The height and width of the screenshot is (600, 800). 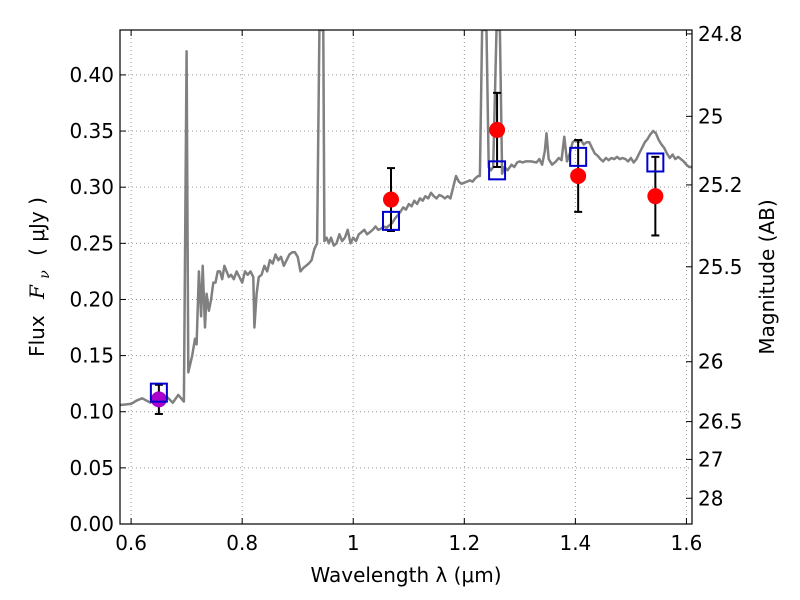 I want to click on y-tick-label: 0.20, so click(x=91, y=299).